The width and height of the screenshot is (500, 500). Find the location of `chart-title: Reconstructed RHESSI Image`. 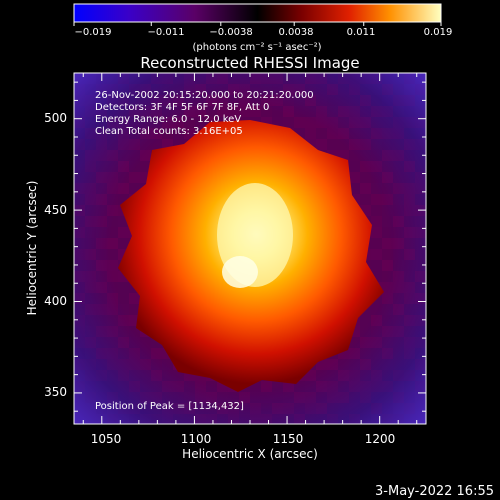

chart-title: Reconstructed RHESSI Image is located at coordinates (249, 63).